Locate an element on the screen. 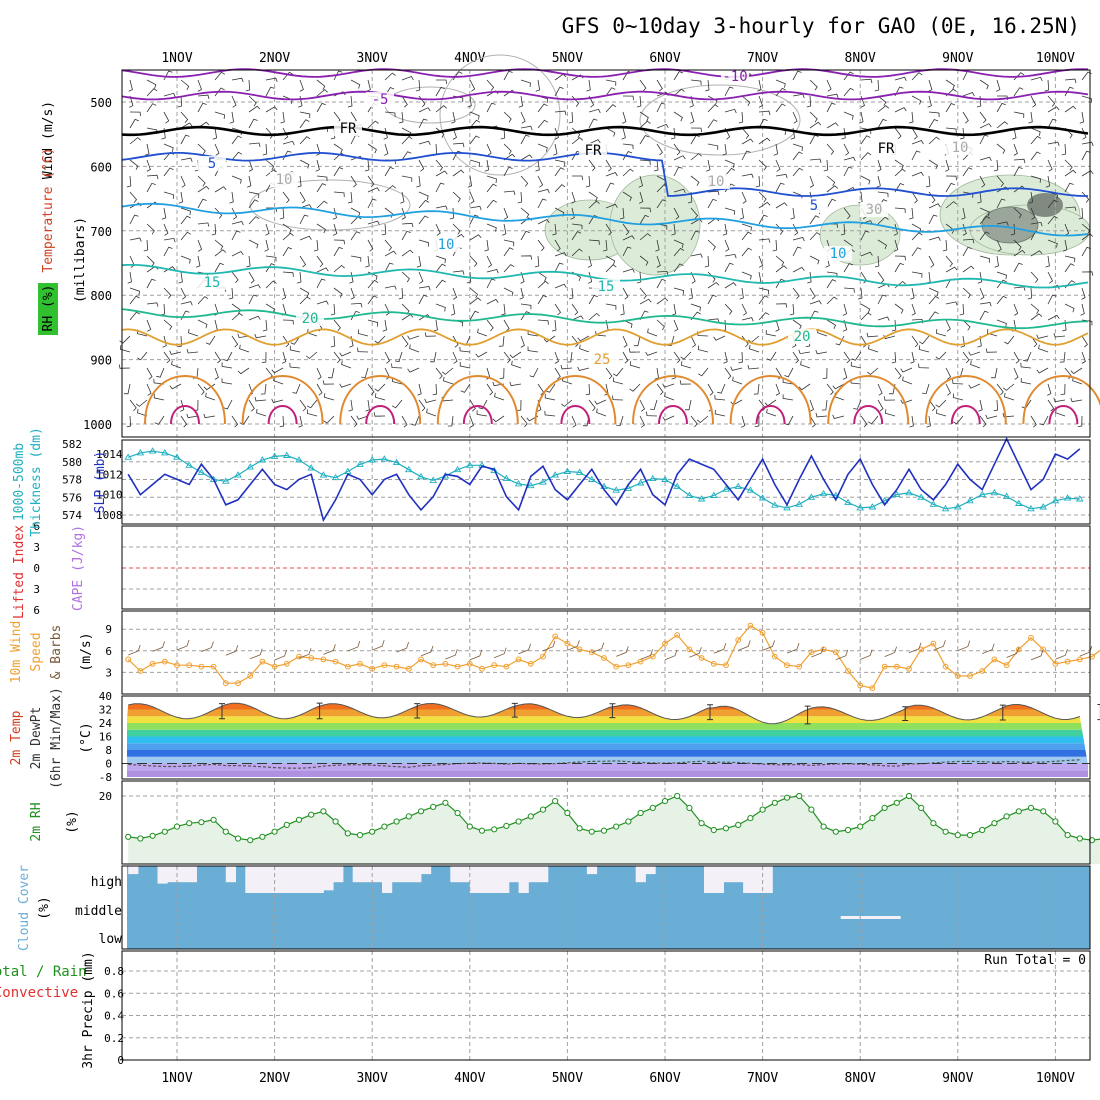 The width and height of the screenshot is (1100, 1100). slp-line is located at coordinates (604, 479).